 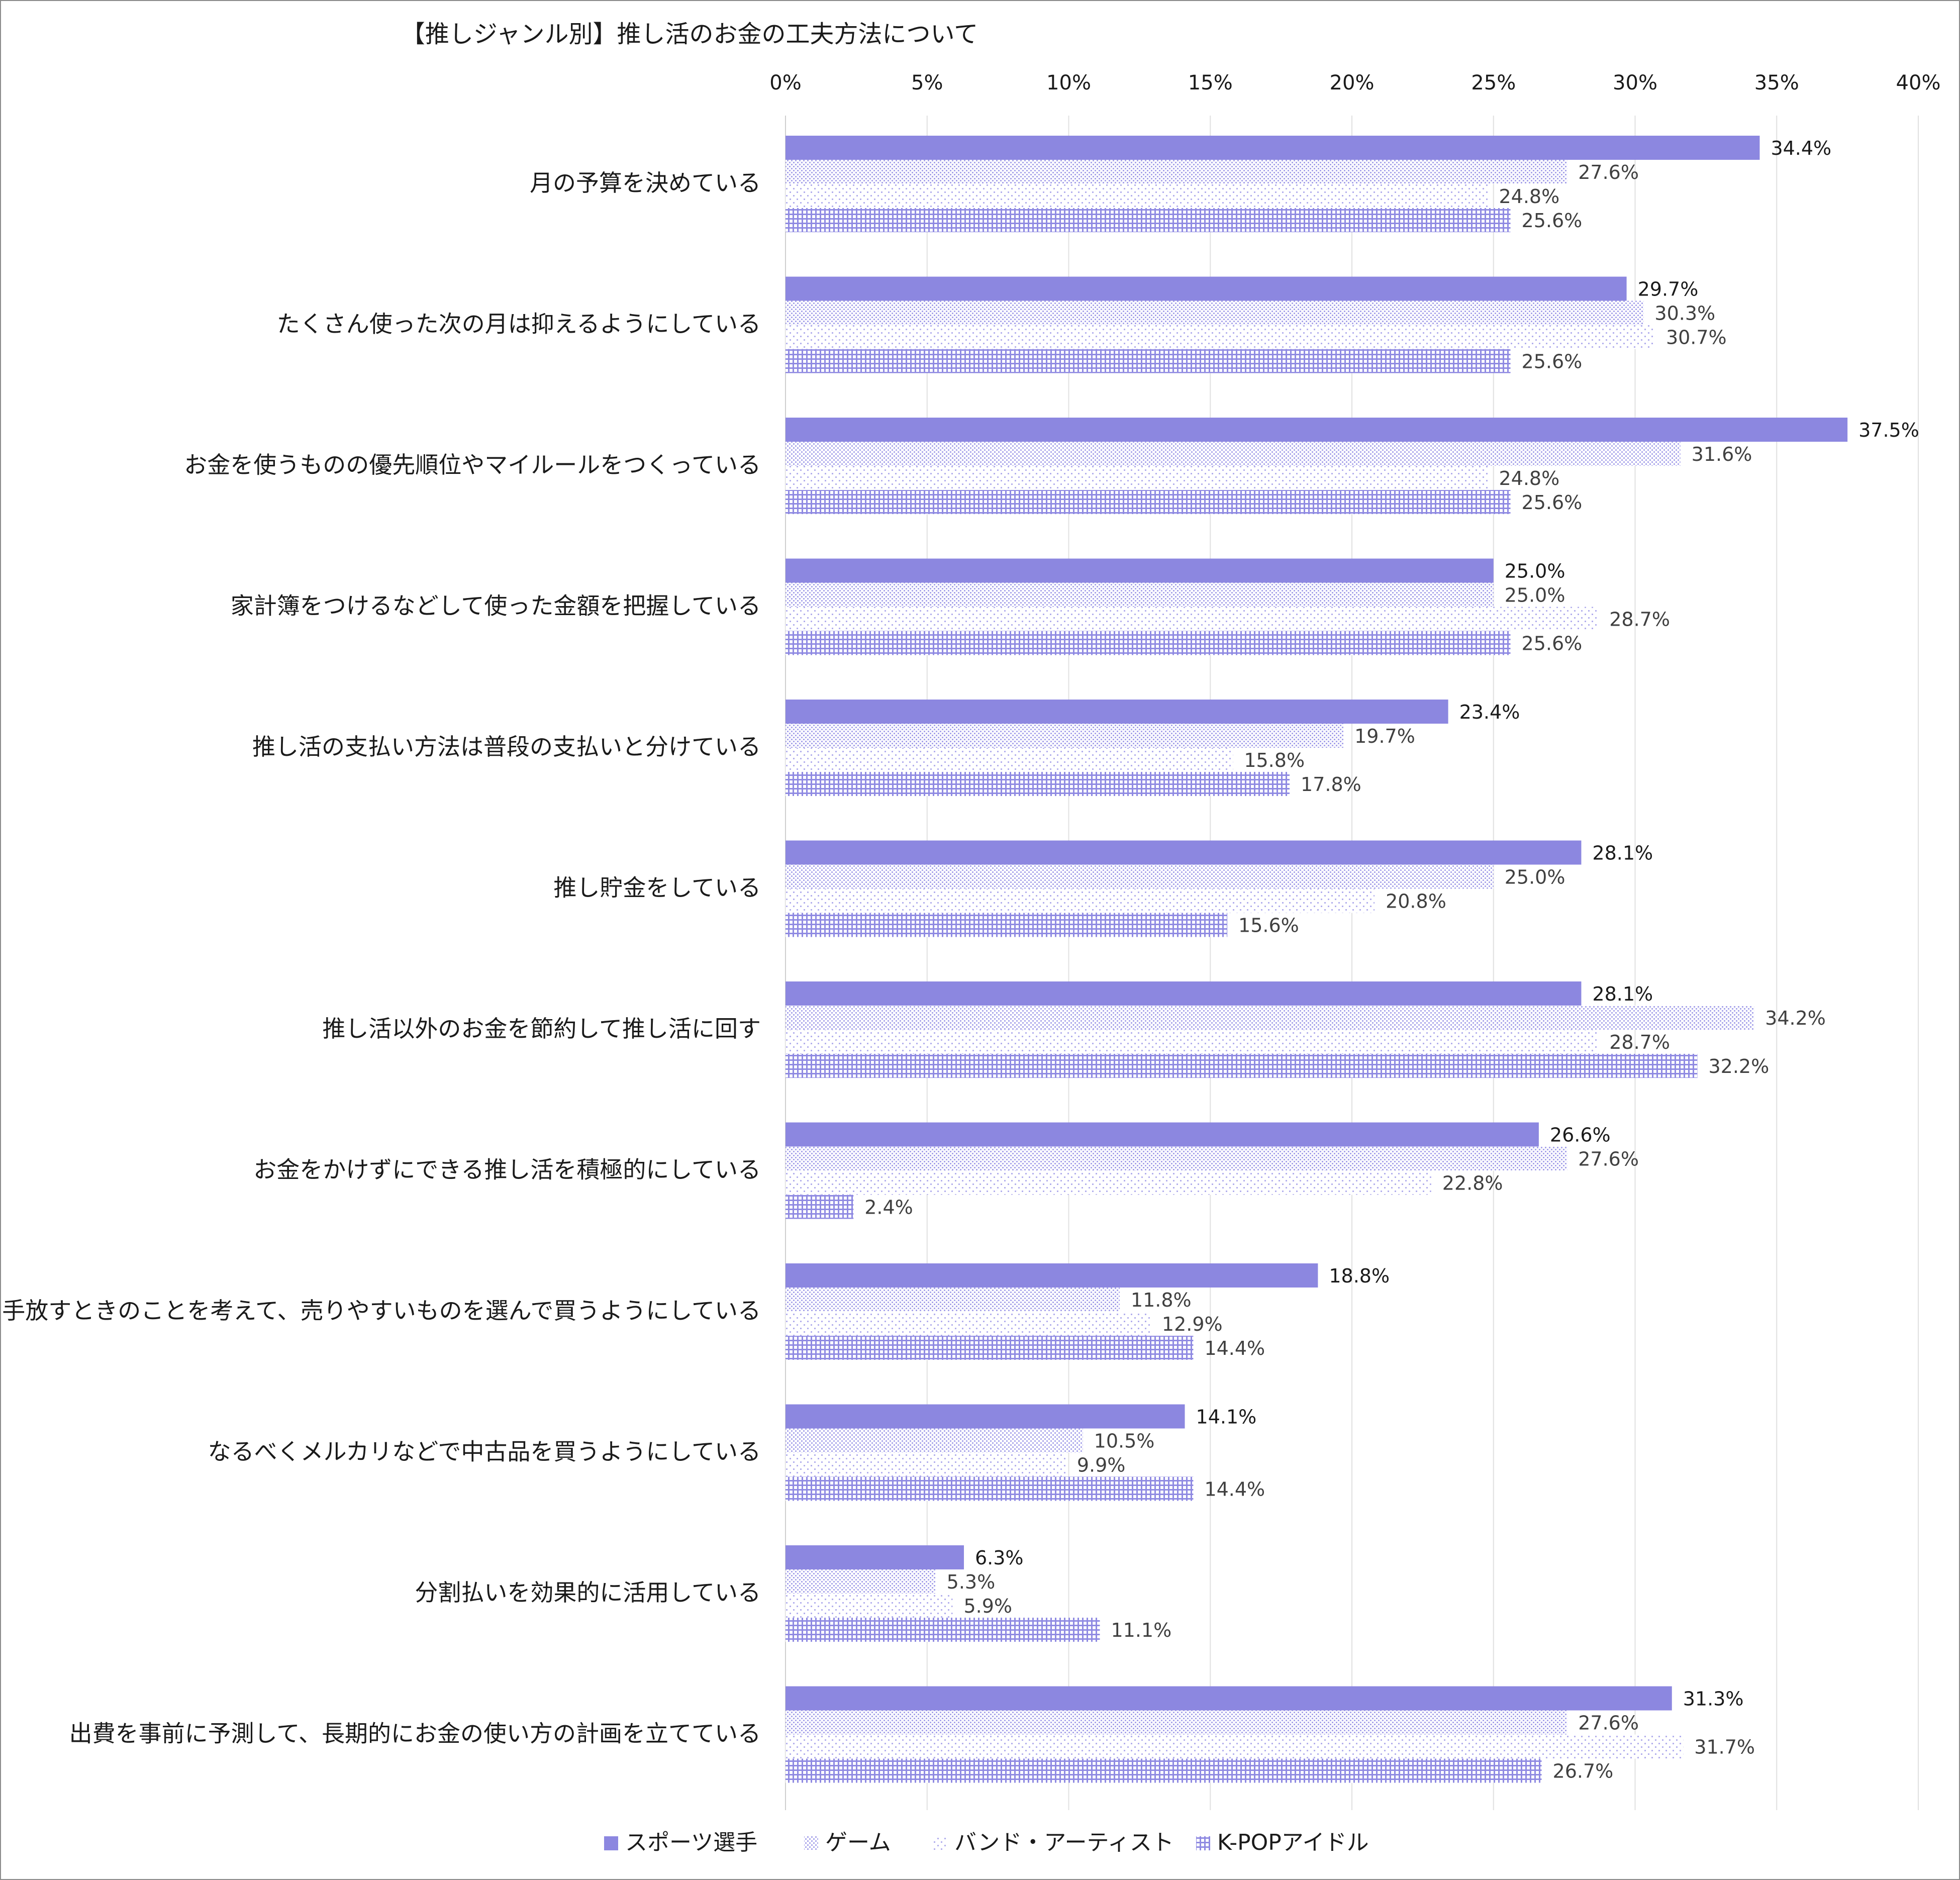 I want to click on x-tick-label: 30%, so click(x=1635, y=82).